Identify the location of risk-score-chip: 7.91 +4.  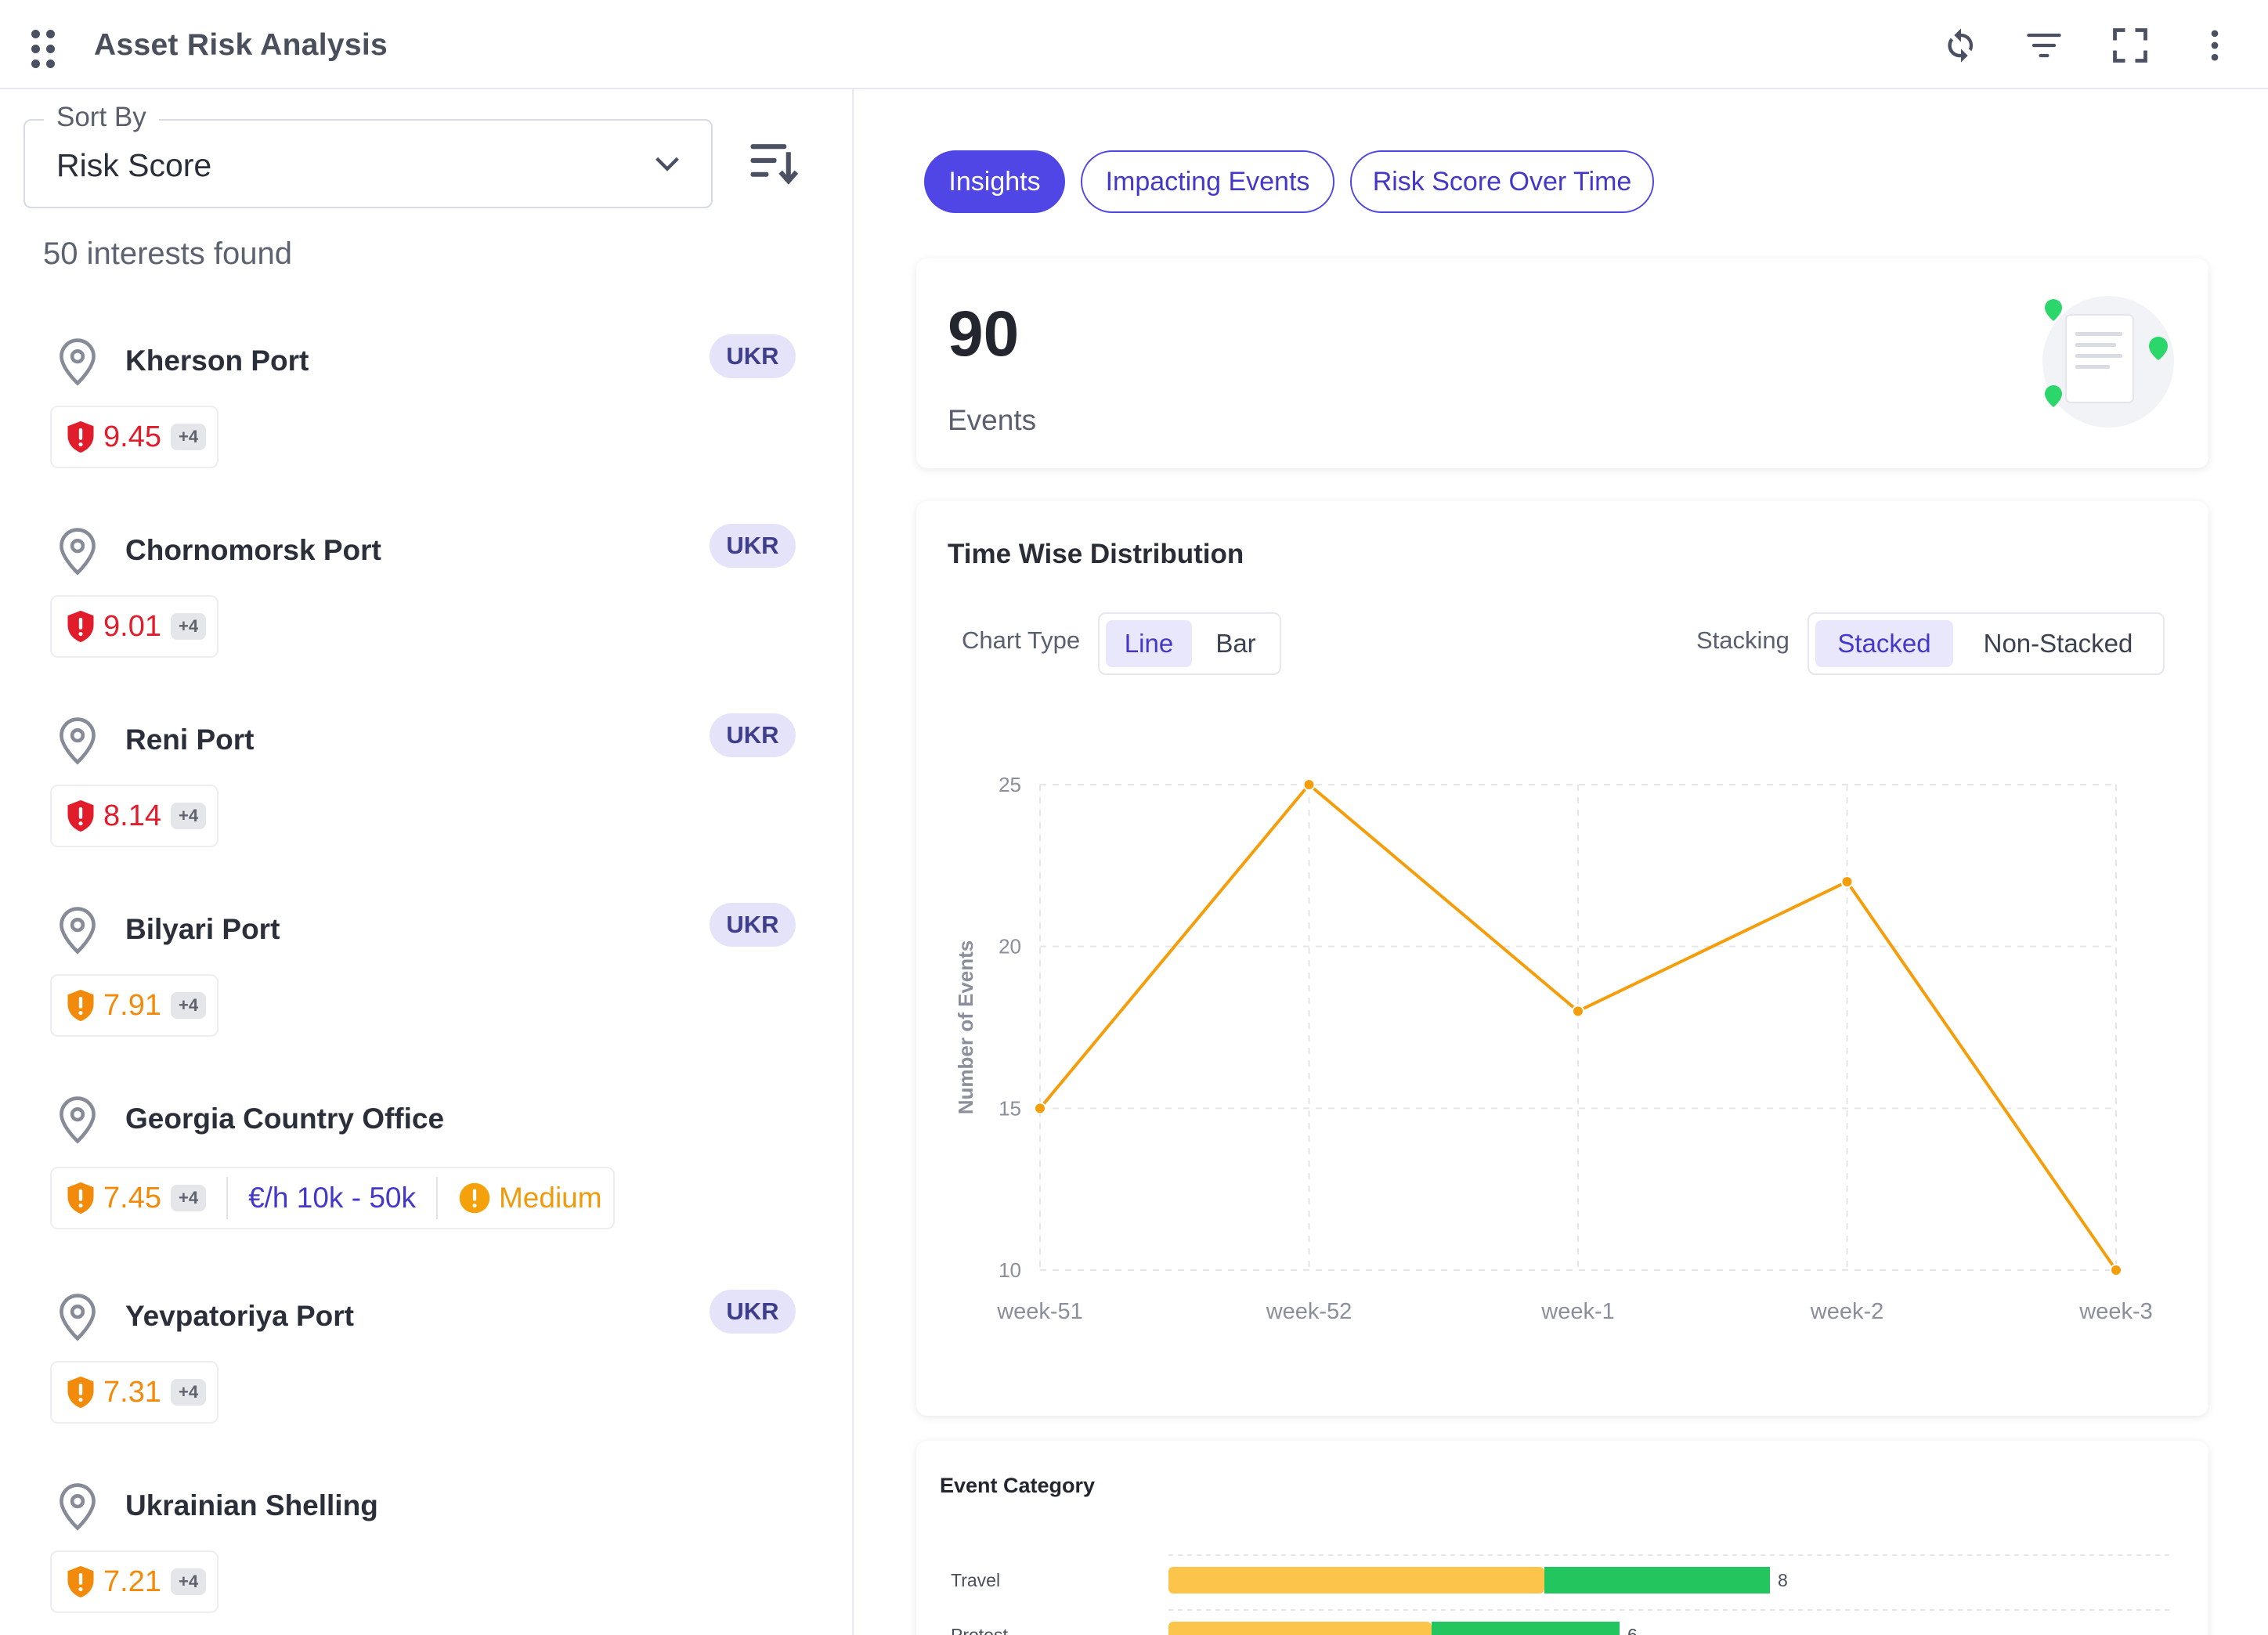
(134, 1006).